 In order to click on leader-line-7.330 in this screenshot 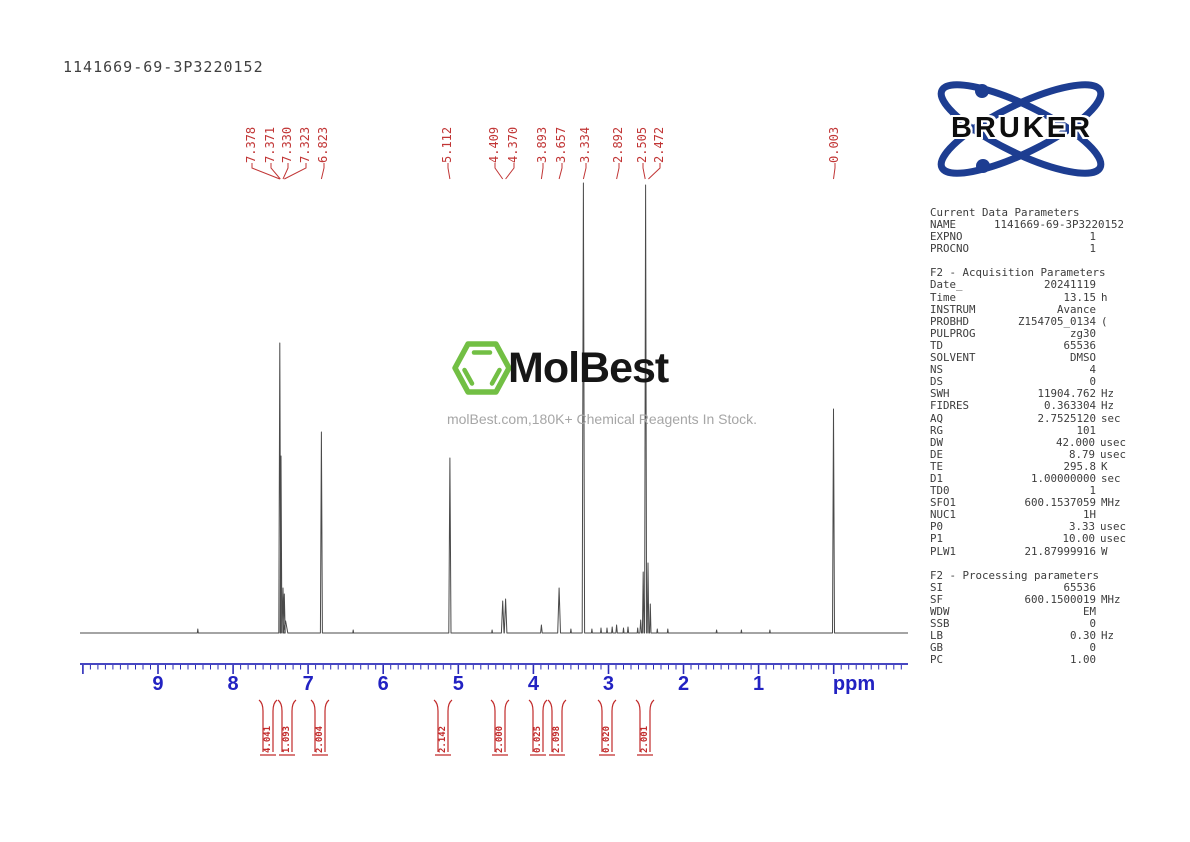, I will do `click(285, 171)`.